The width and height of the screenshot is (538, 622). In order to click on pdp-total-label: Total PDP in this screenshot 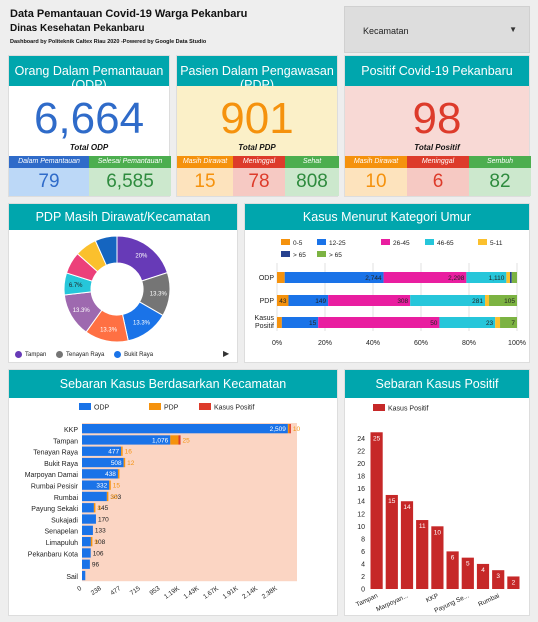, I will do `click(257, 147)`.